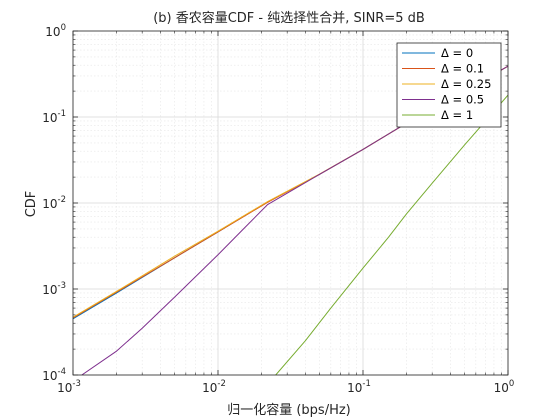 The height and width of the screenshot is (420, 560). I want to click on y-tick-label: 10⁻⁴, so click(54, 375).